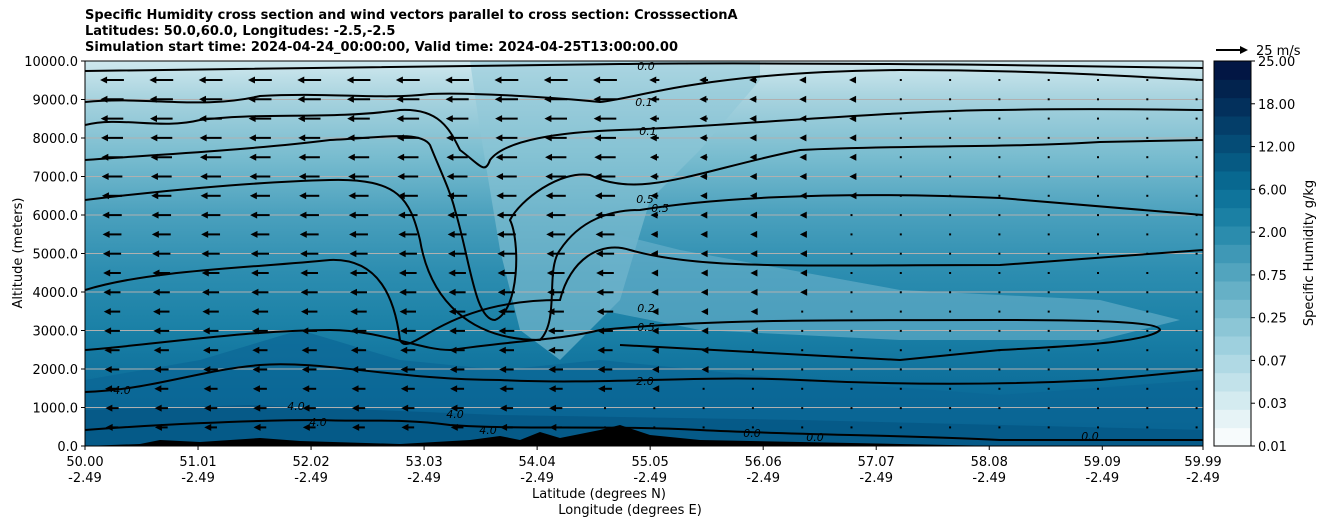 The height and width of the screenshot is (526, 1326). Describe the element at coordinates (56, 332) in the screenshot. I see `y-tick-label: 3000.0` at that location.